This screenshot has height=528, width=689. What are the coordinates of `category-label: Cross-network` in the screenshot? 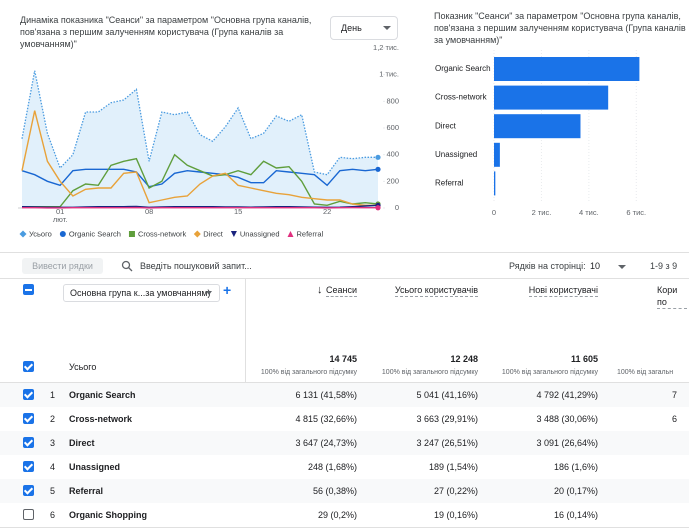 It's located at (461, 97).